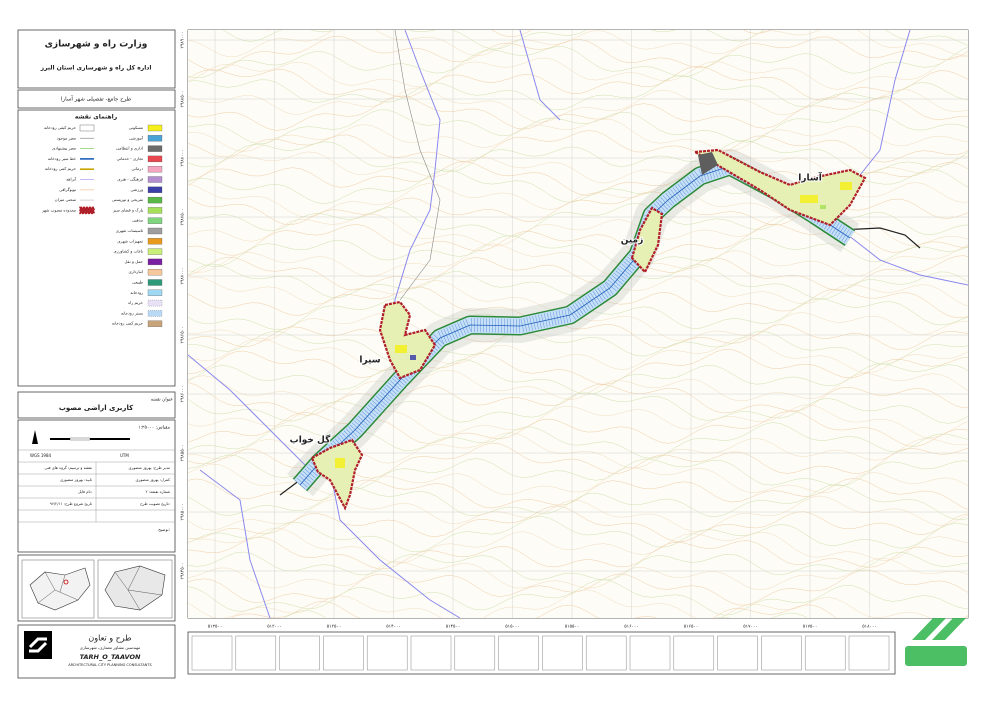 The width and height of the screenshot is (1000, 706). What do you see at coordinates (129, 251) in the screenshot?
I see `legend-label: باغات و کشاورزی` at bounding box center [129, 251].